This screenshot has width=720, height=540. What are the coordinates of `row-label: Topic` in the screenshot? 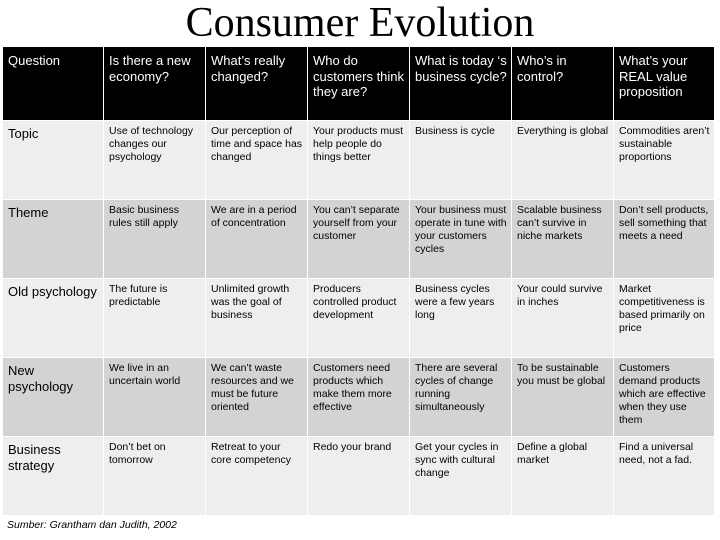 It's located at (53, 160).